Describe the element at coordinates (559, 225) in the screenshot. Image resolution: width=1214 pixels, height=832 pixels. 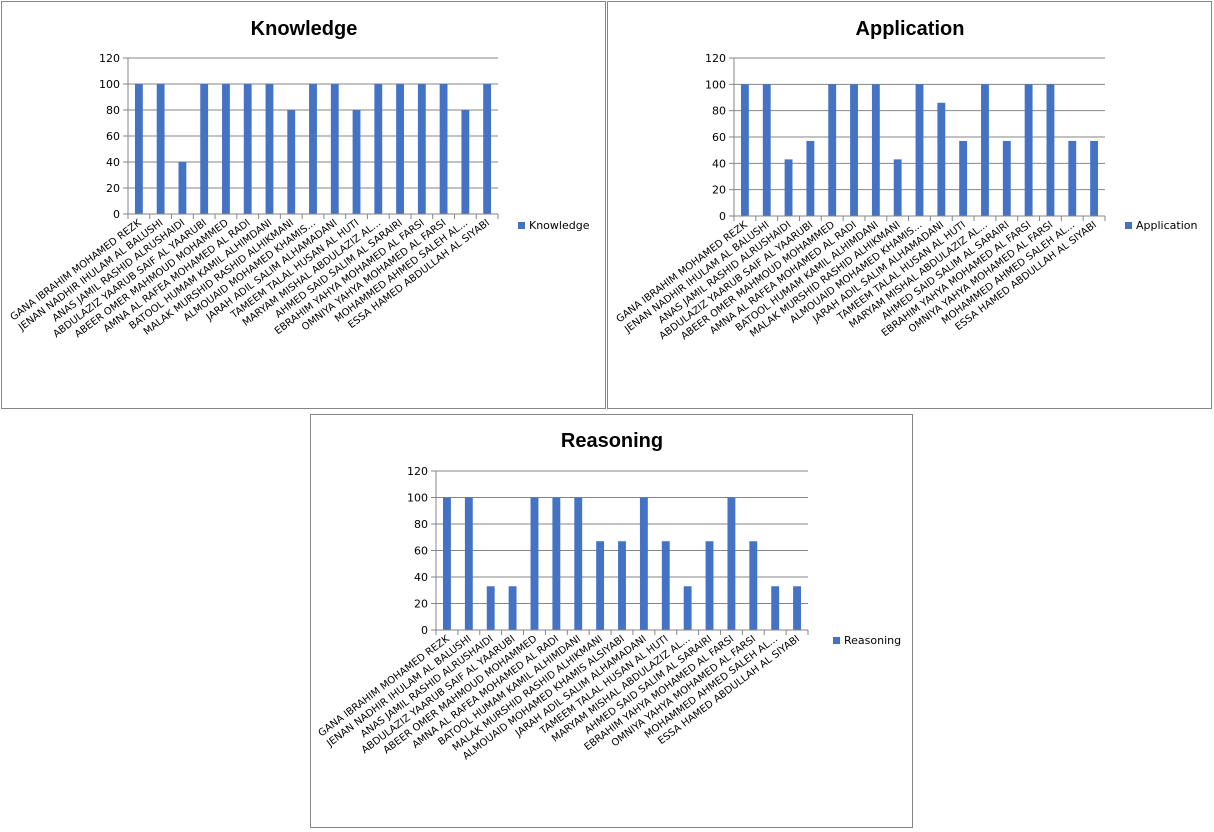
I see `legend-label: Knowledge` at that location.